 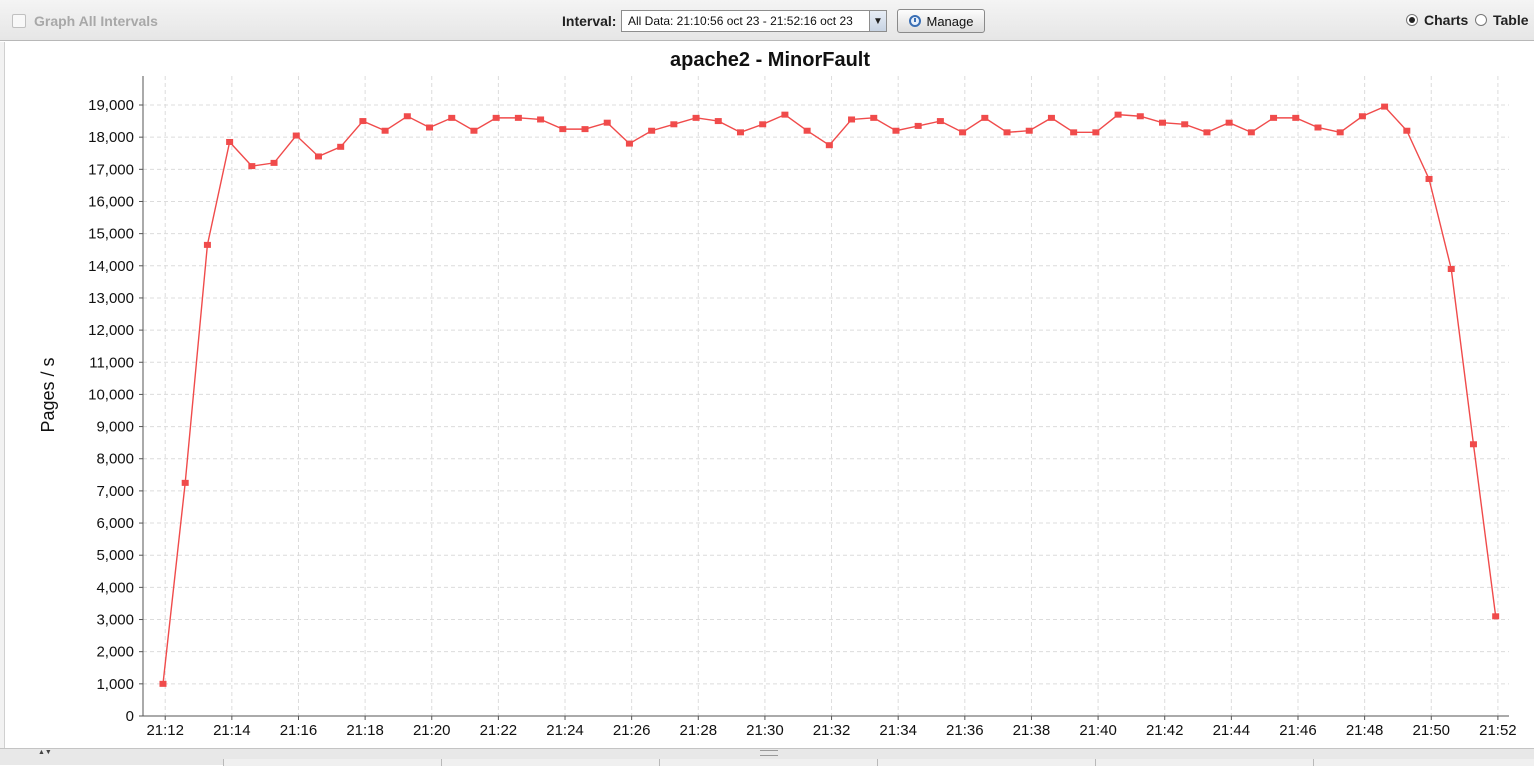 What do you see at coordinates (115, 620) in the screenshot?
I see `y-tick-label: 3,000` at bounding box center [115, 620].